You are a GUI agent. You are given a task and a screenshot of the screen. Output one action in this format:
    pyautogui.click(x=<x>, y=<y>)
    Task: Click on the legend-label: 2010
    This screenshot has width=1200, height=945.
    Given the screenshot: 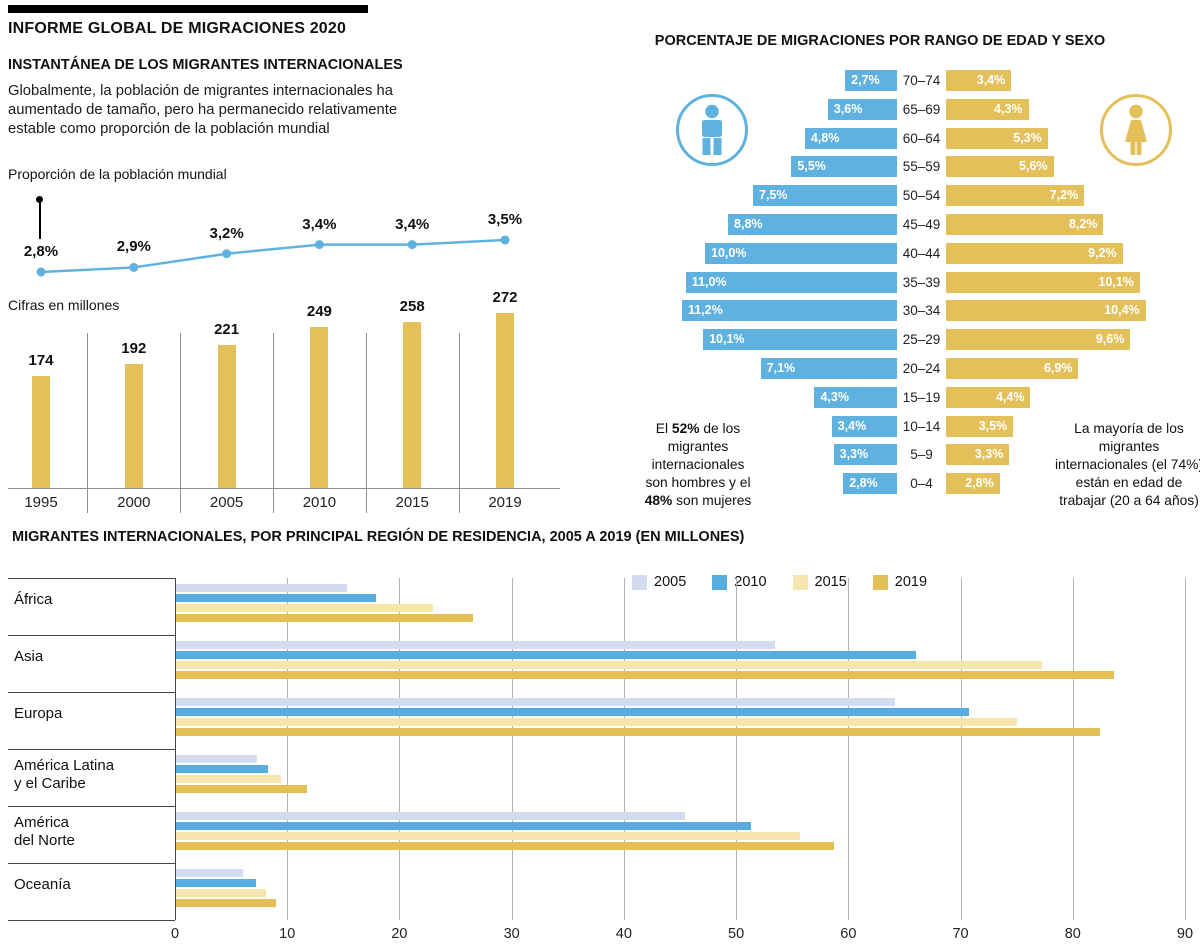 What is the action you would take?
    pyautogui.click(x=750, y=582)
    